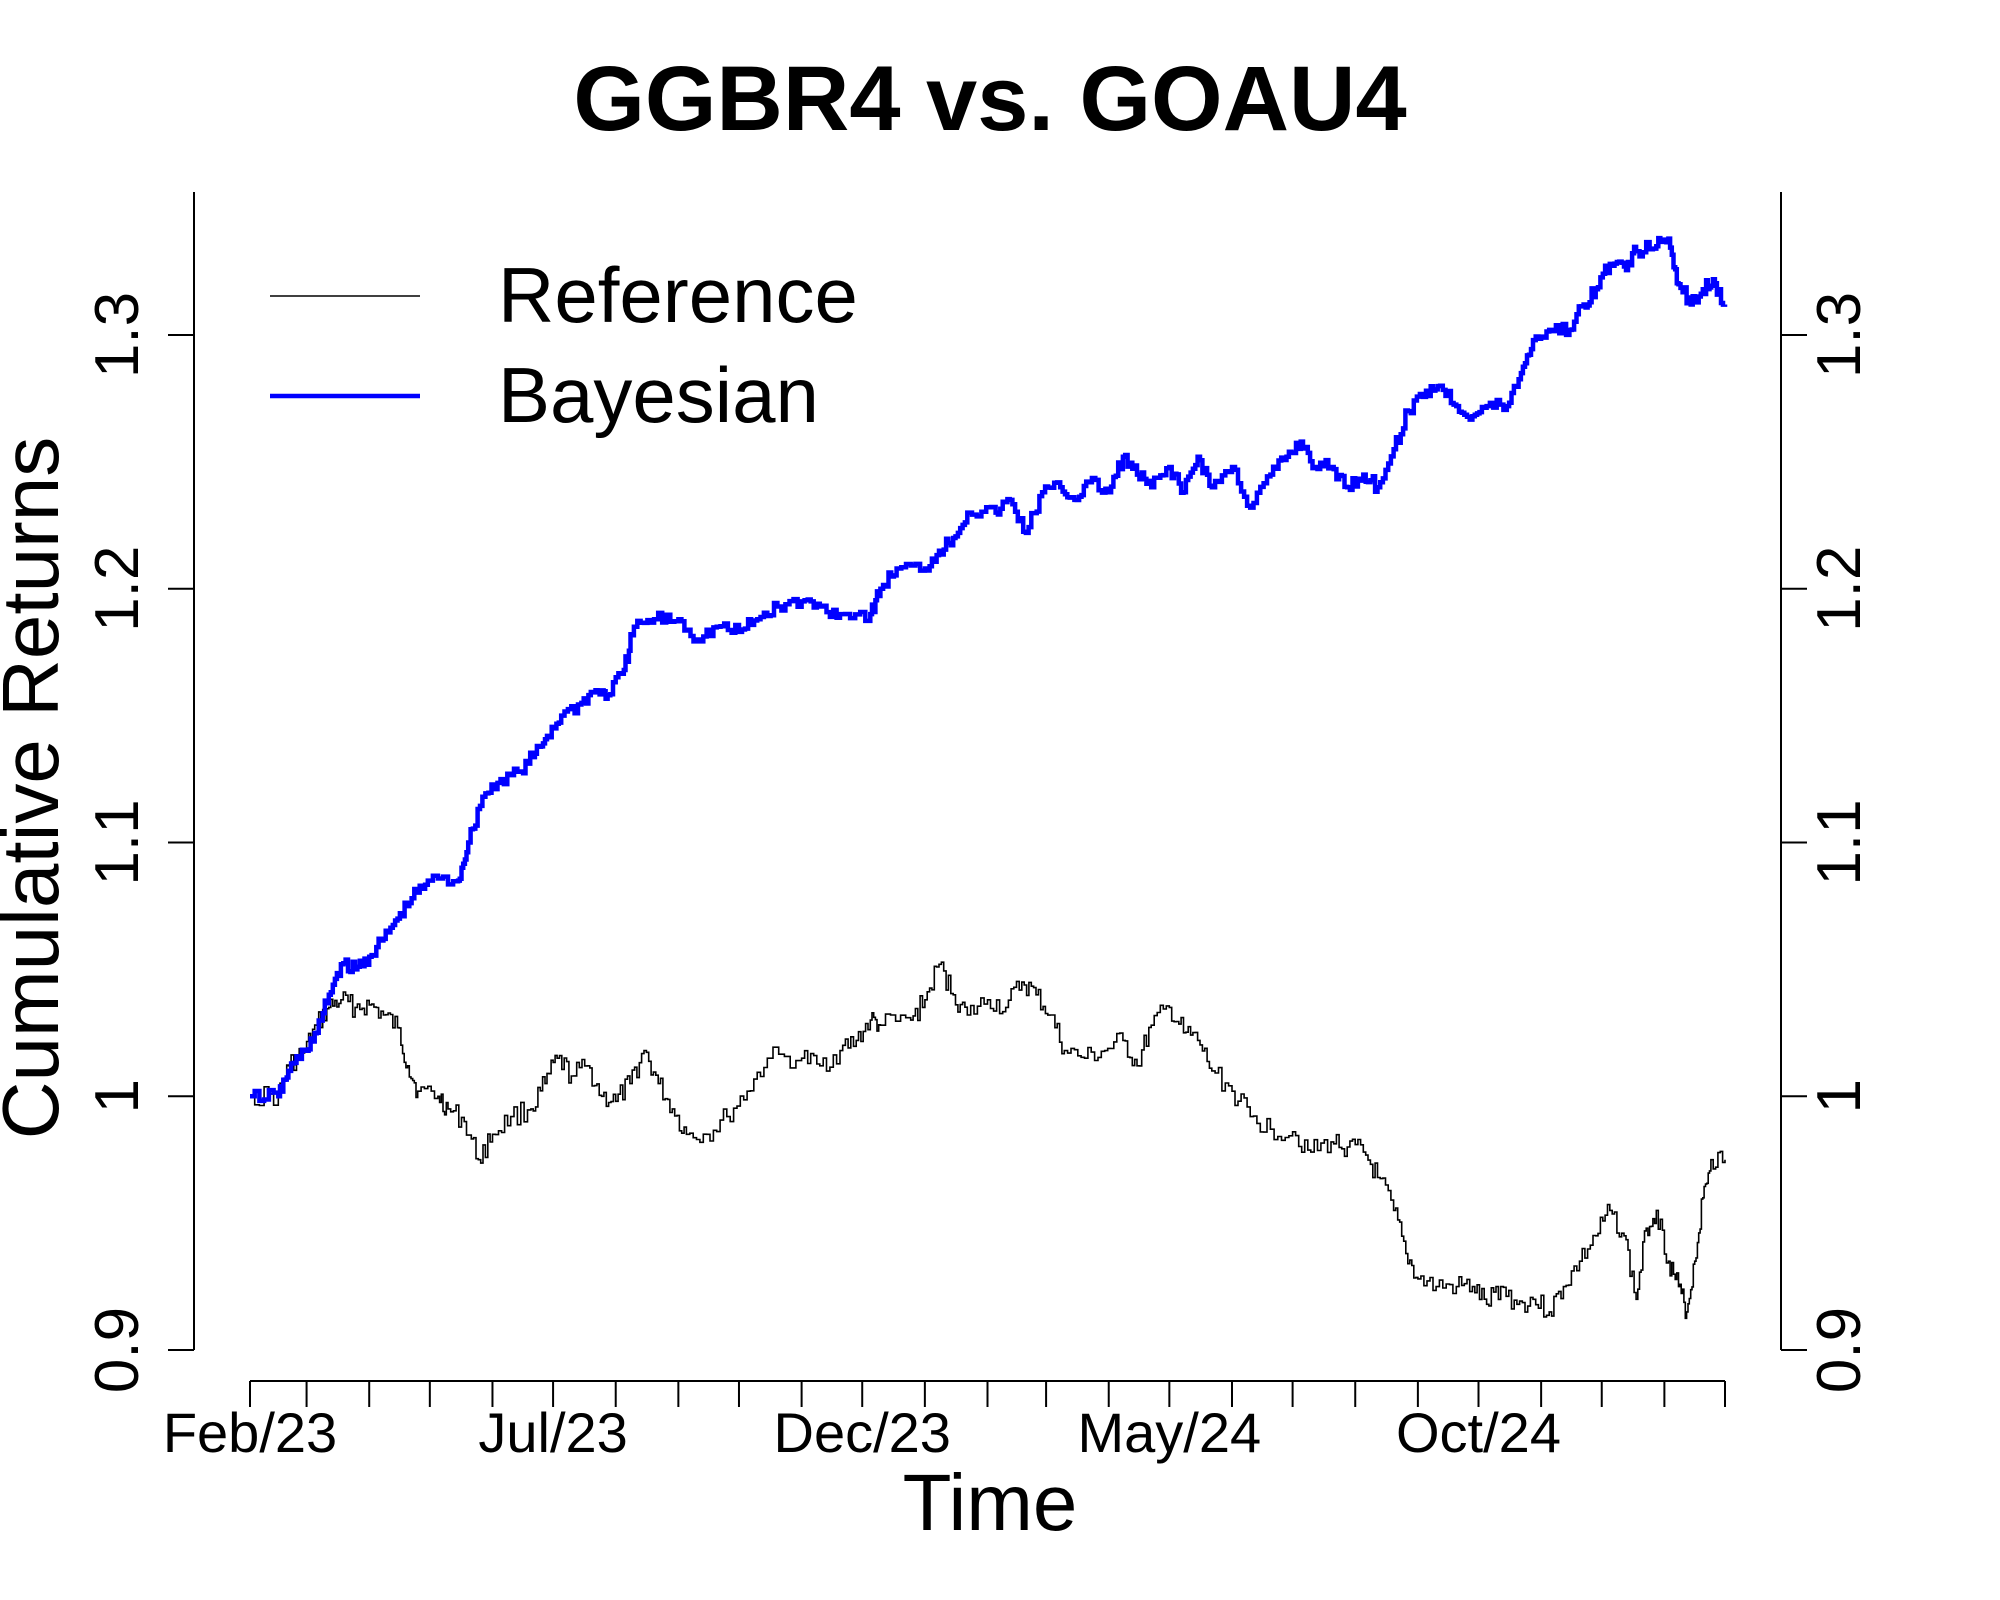 This screenshot has width=2000, height=1600. I want to click on y-tick-label-right: 1.1, so click(1839, 842).